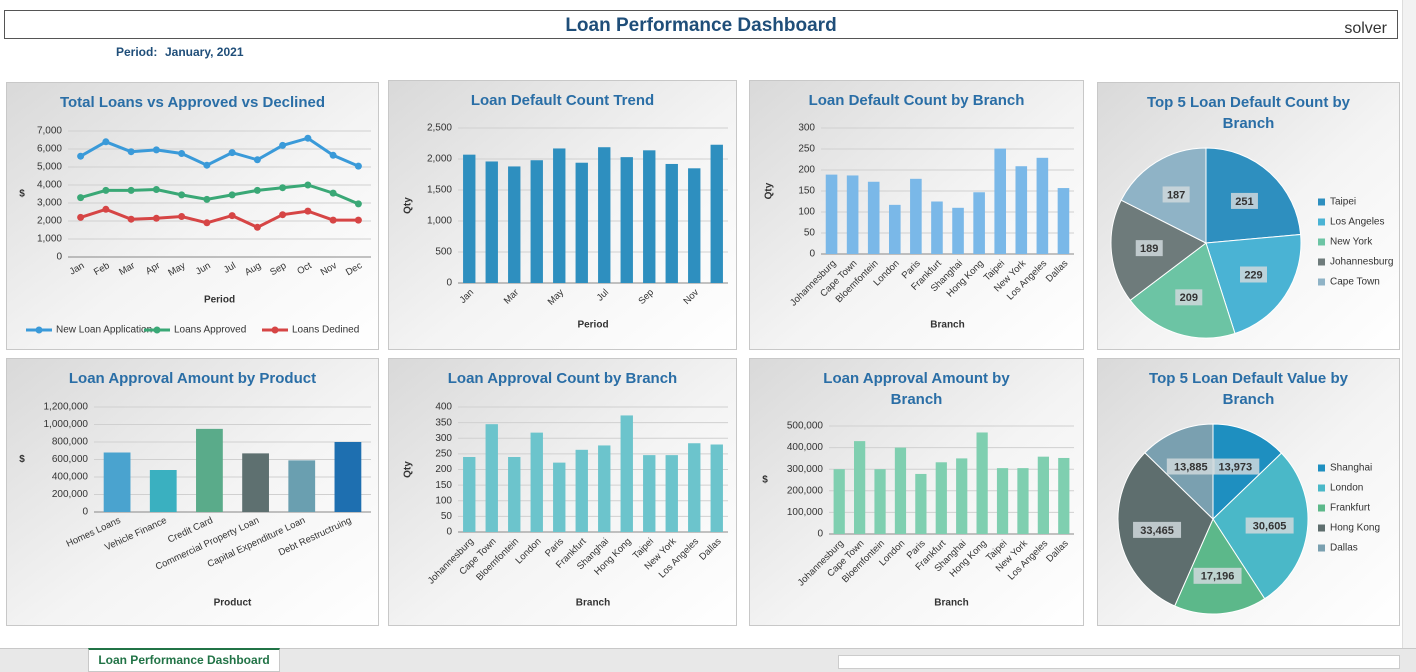 The width and height of the screenshot is (1416, 672). Describe the element at coordinates (1218, 577) in the screenshot. I see `data-label: 17,196` at that location.